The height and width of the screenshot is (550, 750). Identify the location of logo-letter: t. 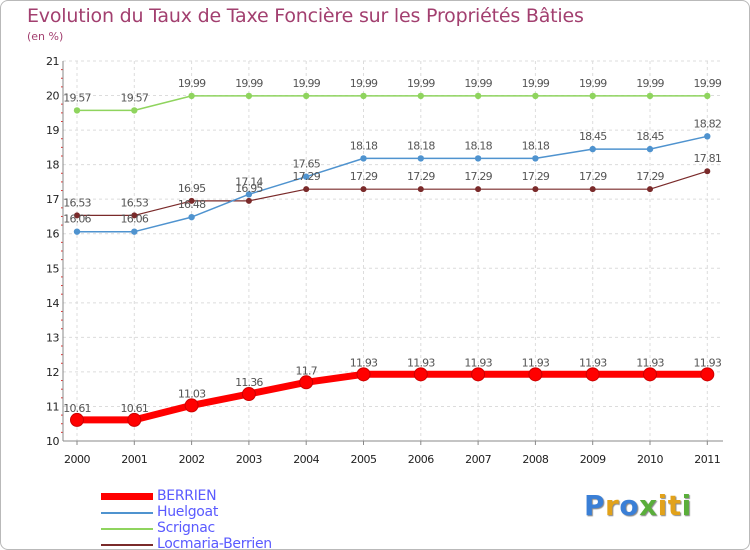
(674, 505).